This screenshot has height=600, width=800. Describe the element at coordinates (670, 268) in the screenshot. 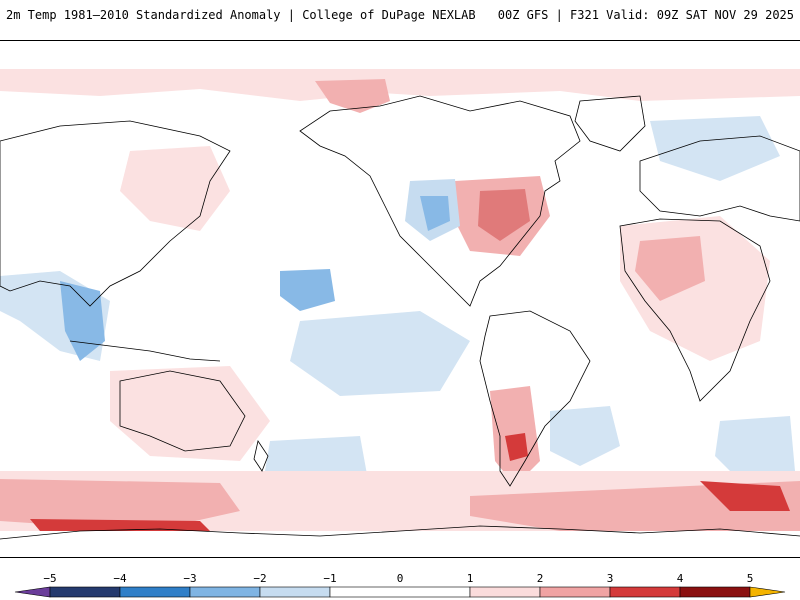

I see `sahel-warm-core` at that location.